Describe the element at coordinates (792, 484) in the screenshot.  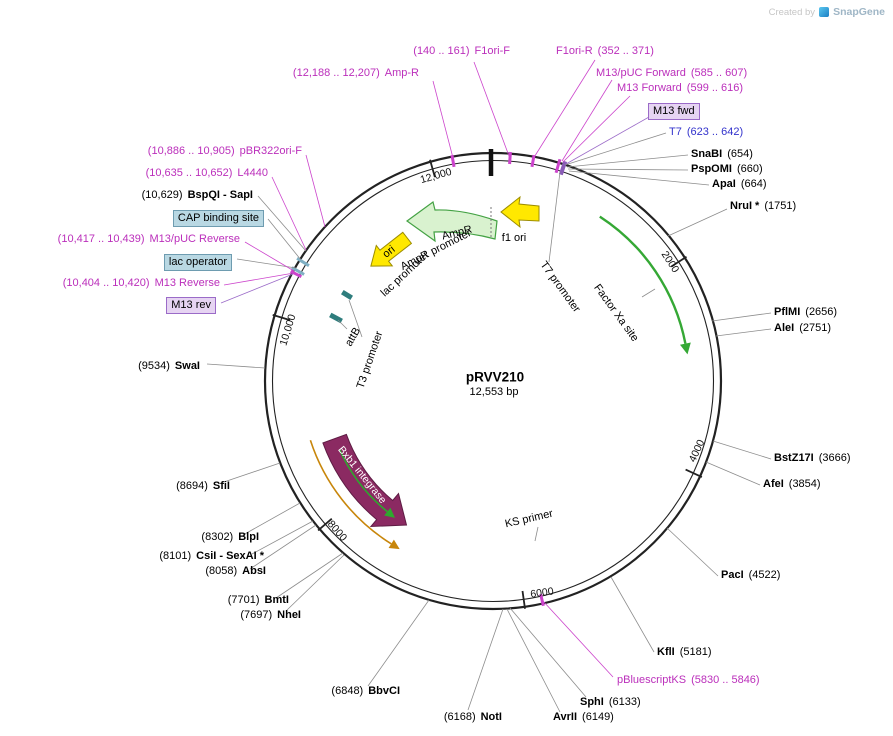
I see `label-afei: AfeI (3854)` at that location.